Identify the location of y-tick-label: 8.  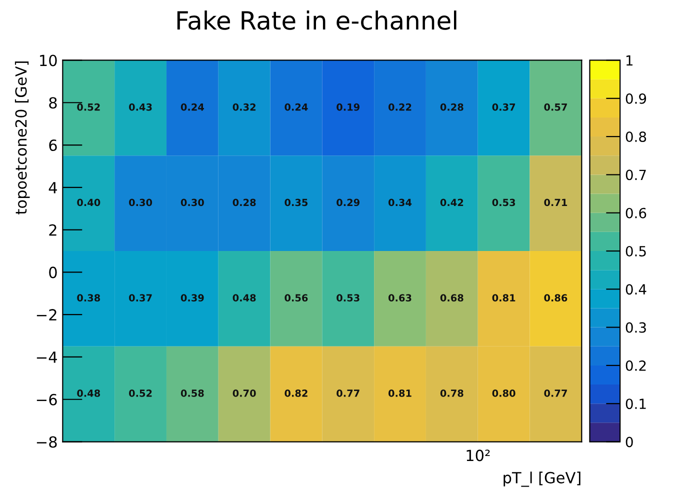
(53, 103).